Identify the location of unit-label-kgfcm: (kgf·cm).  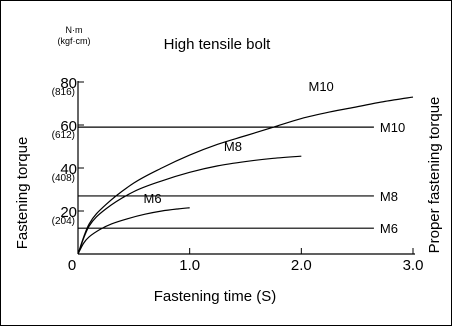
(74, 41).